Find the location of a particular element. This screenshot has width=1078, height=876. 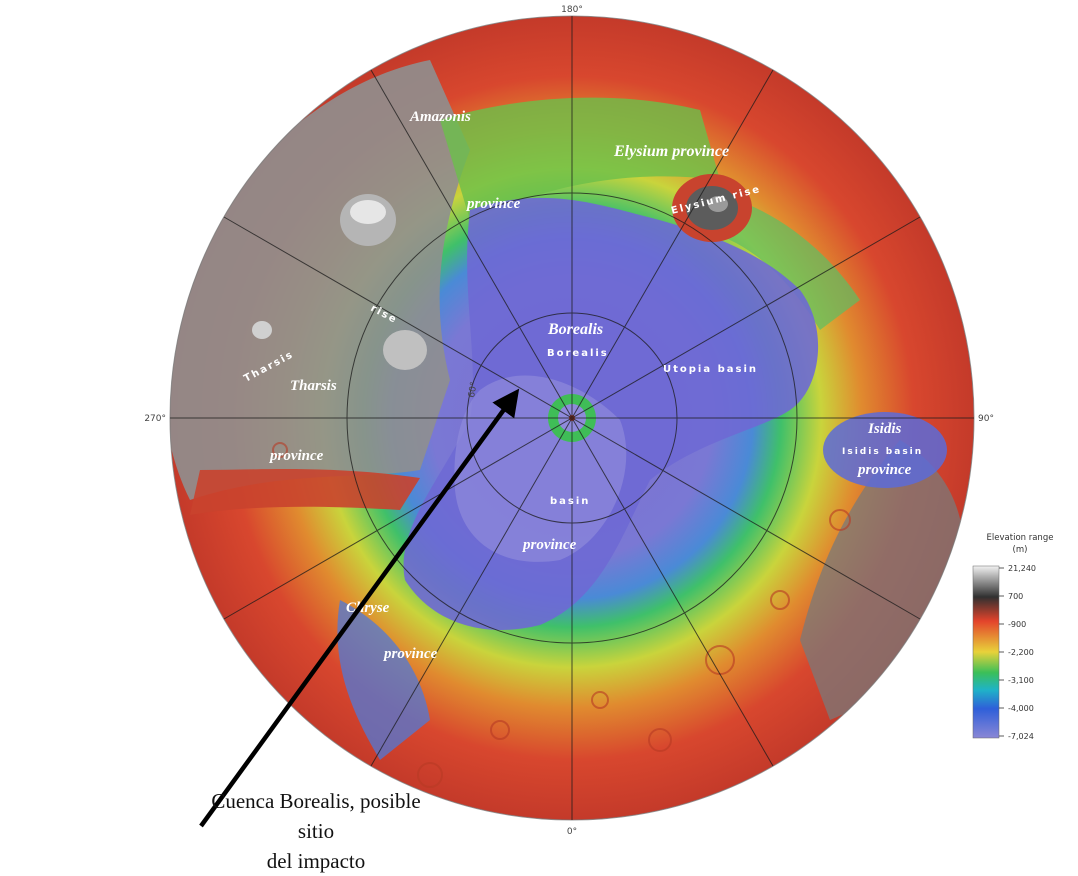

chryse-province-label: province is located at coordinates (410, 654).